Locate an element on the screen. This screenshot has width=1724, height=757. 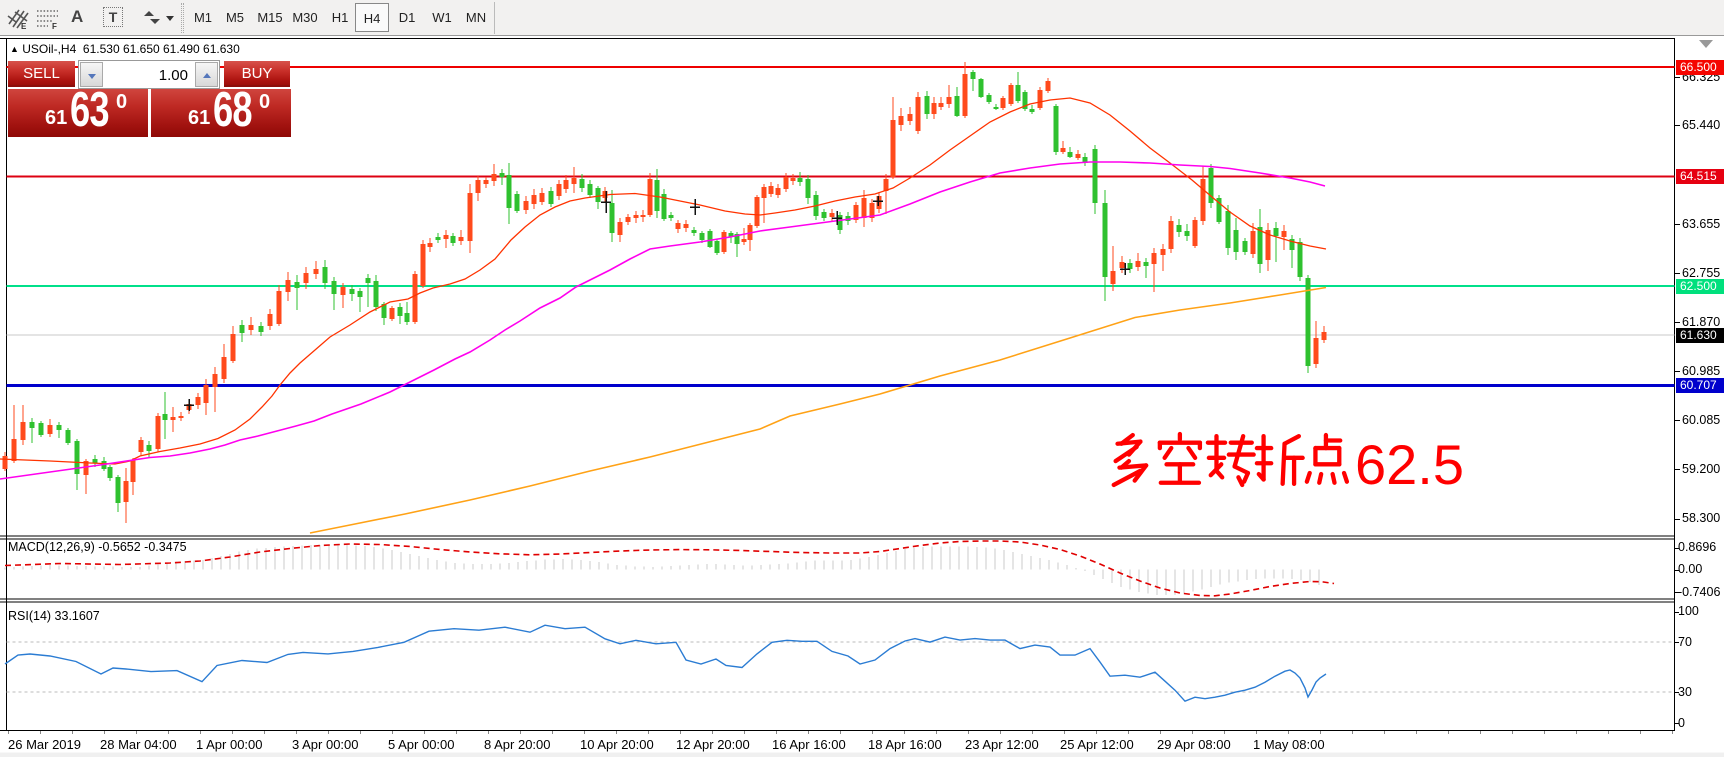
svg-text: 62.5 is located at coordinates (1409, 464).